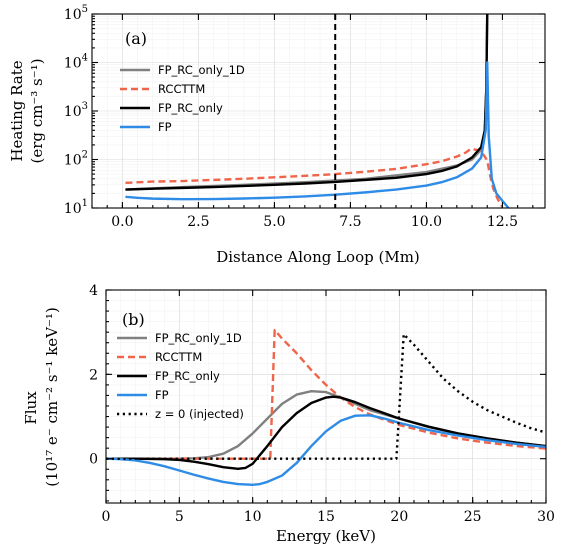 This screenshot has height=552, width=563. Describe the element at coordinates (314, 177) in the screenshot. I see `panel-a-series-line` at that location.